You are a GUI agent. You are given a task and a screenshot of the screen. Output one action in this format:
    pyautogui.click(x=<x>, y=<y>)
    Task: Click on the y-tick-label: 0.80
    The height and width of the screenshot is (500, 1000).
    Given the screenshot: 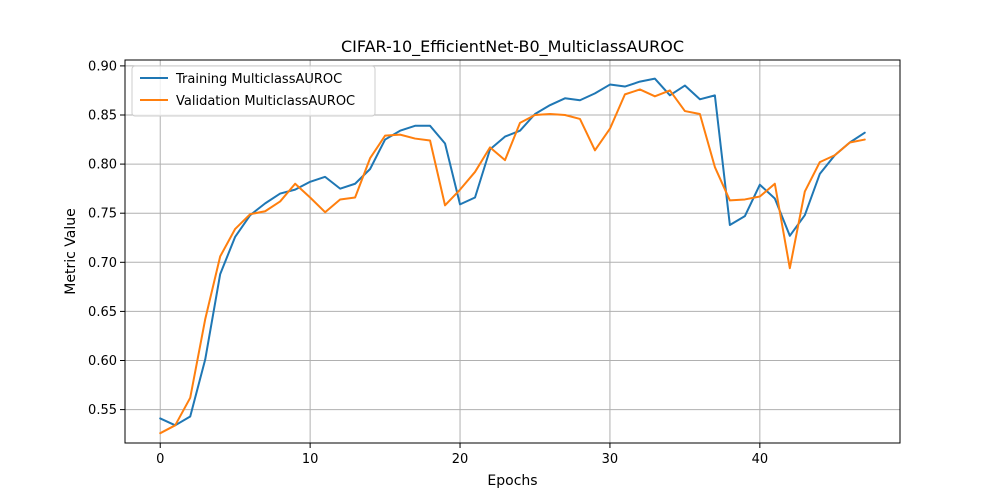 What is the action you would take?
    pyautogui.click(x=102, y=165)
    